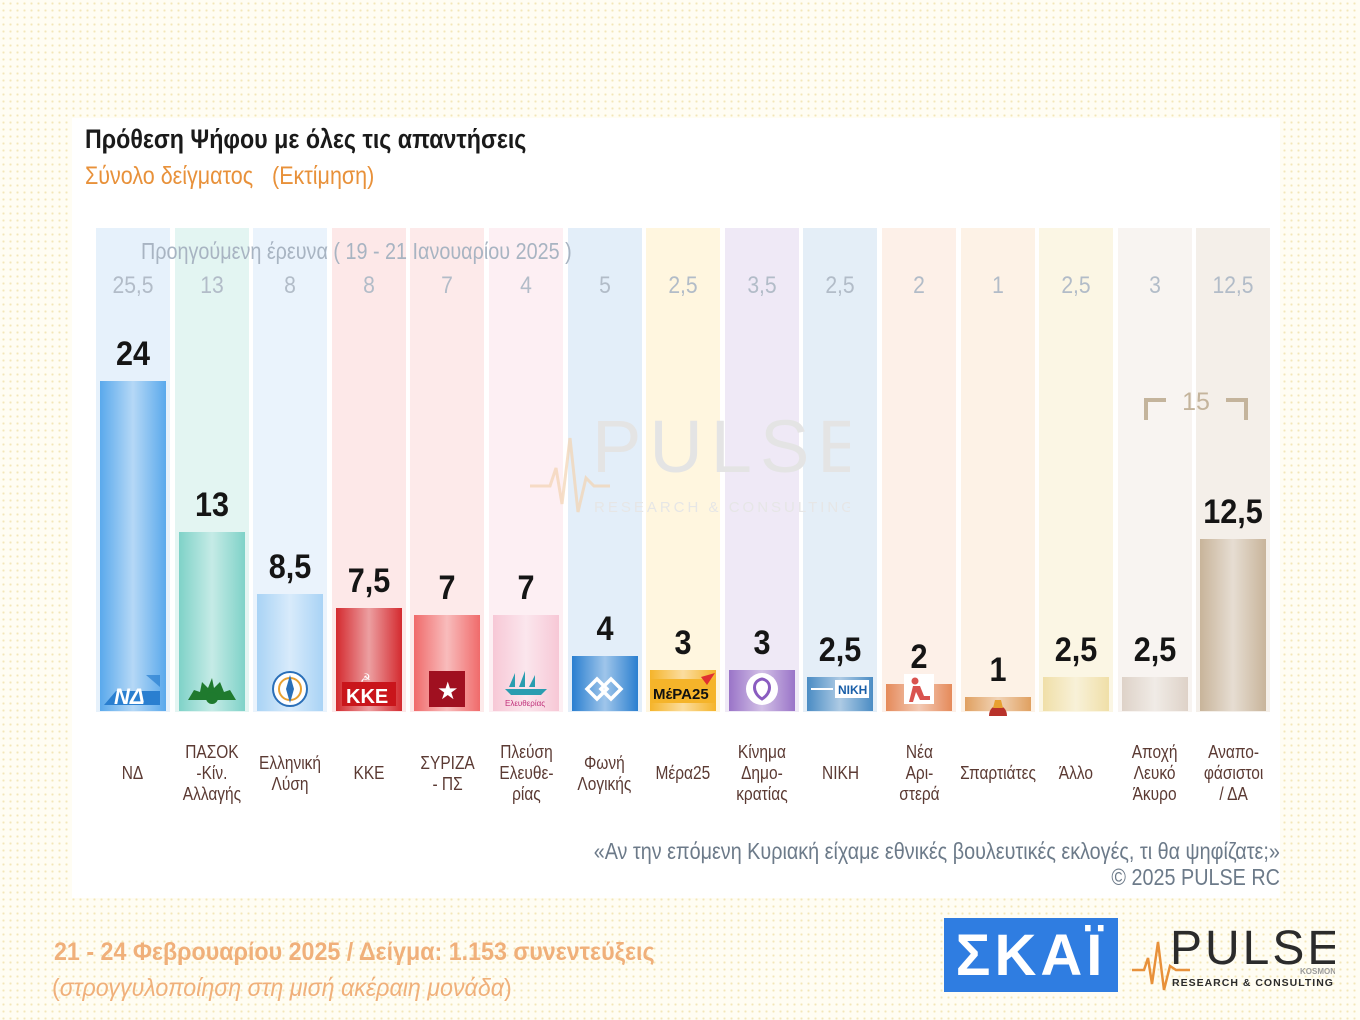  Describe the element at coordinates (1196, 402) in the screenshot. I see `undecided-bracket-value: 15` at that location.